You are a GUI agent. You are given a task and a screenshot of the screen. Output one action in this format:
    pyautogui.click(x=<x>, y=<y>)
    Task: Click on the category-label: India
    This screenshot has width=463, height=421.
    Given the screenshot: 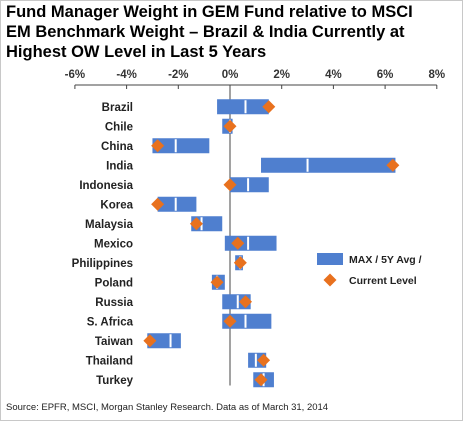 What is the action you would take?
    pyautogui.click(x=119, y=166)
    